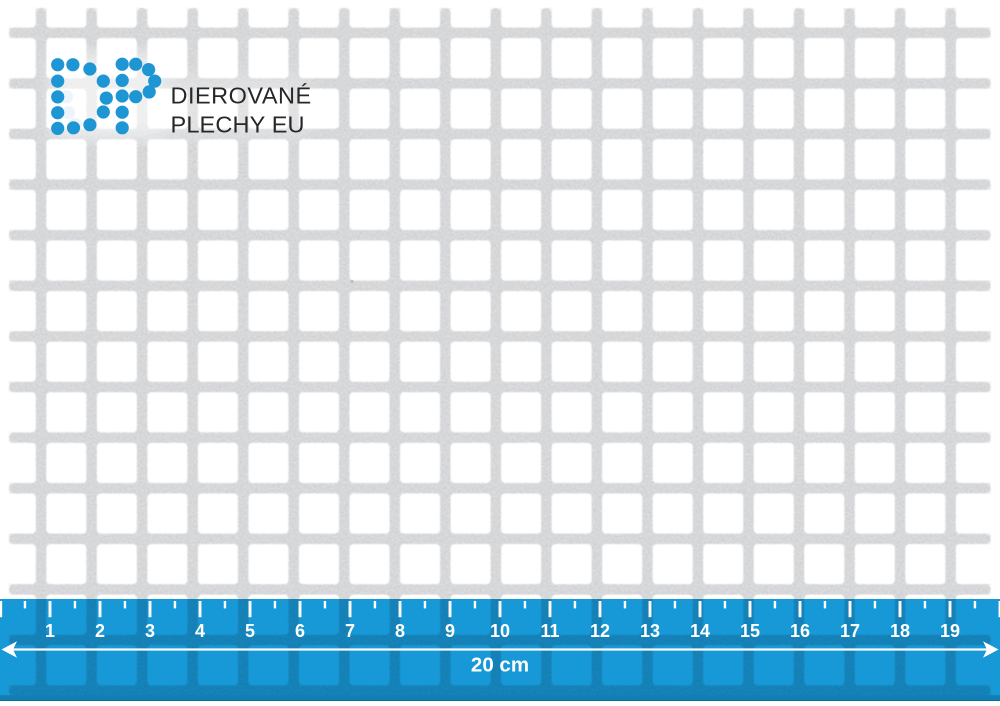 This screenshot has width=1000, height=706. What do you see at coordinates (950, 631) in the screenshot?
I see `svg-text: 19` at bounding box center [950, 631].